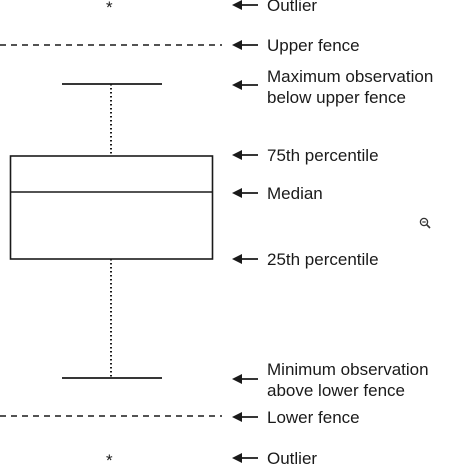  What do you see at coordinates (245, 85) in the screenshot?
I see `arrow-maximum` at bounding box center [245, 85].